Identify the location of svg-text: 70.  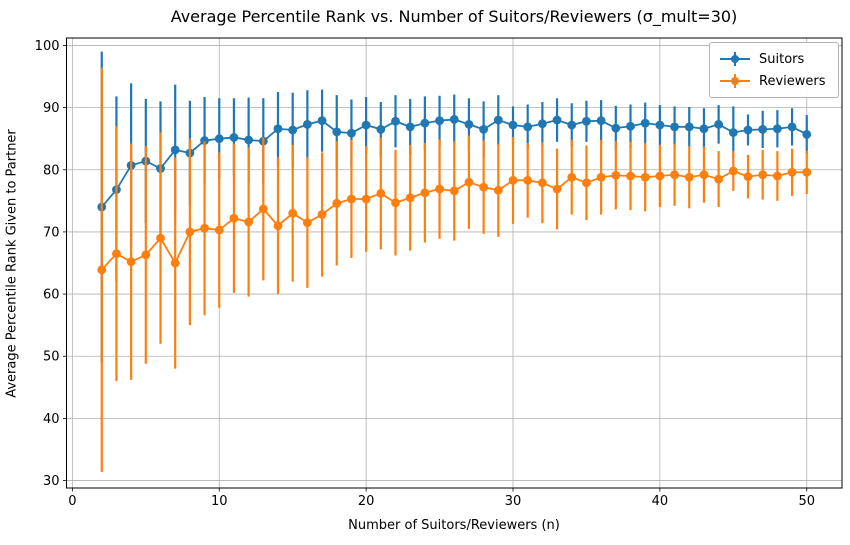
(51, 232).